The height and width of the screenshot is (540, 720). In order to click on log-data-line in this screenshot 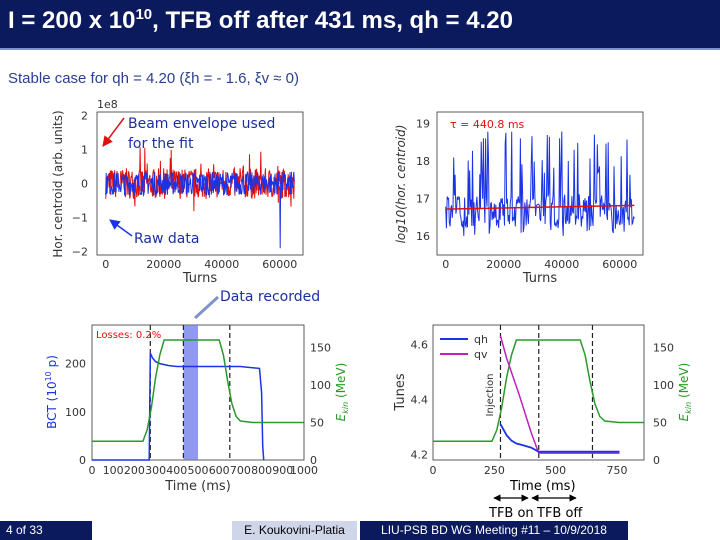, I will do `click(540, 183)`.